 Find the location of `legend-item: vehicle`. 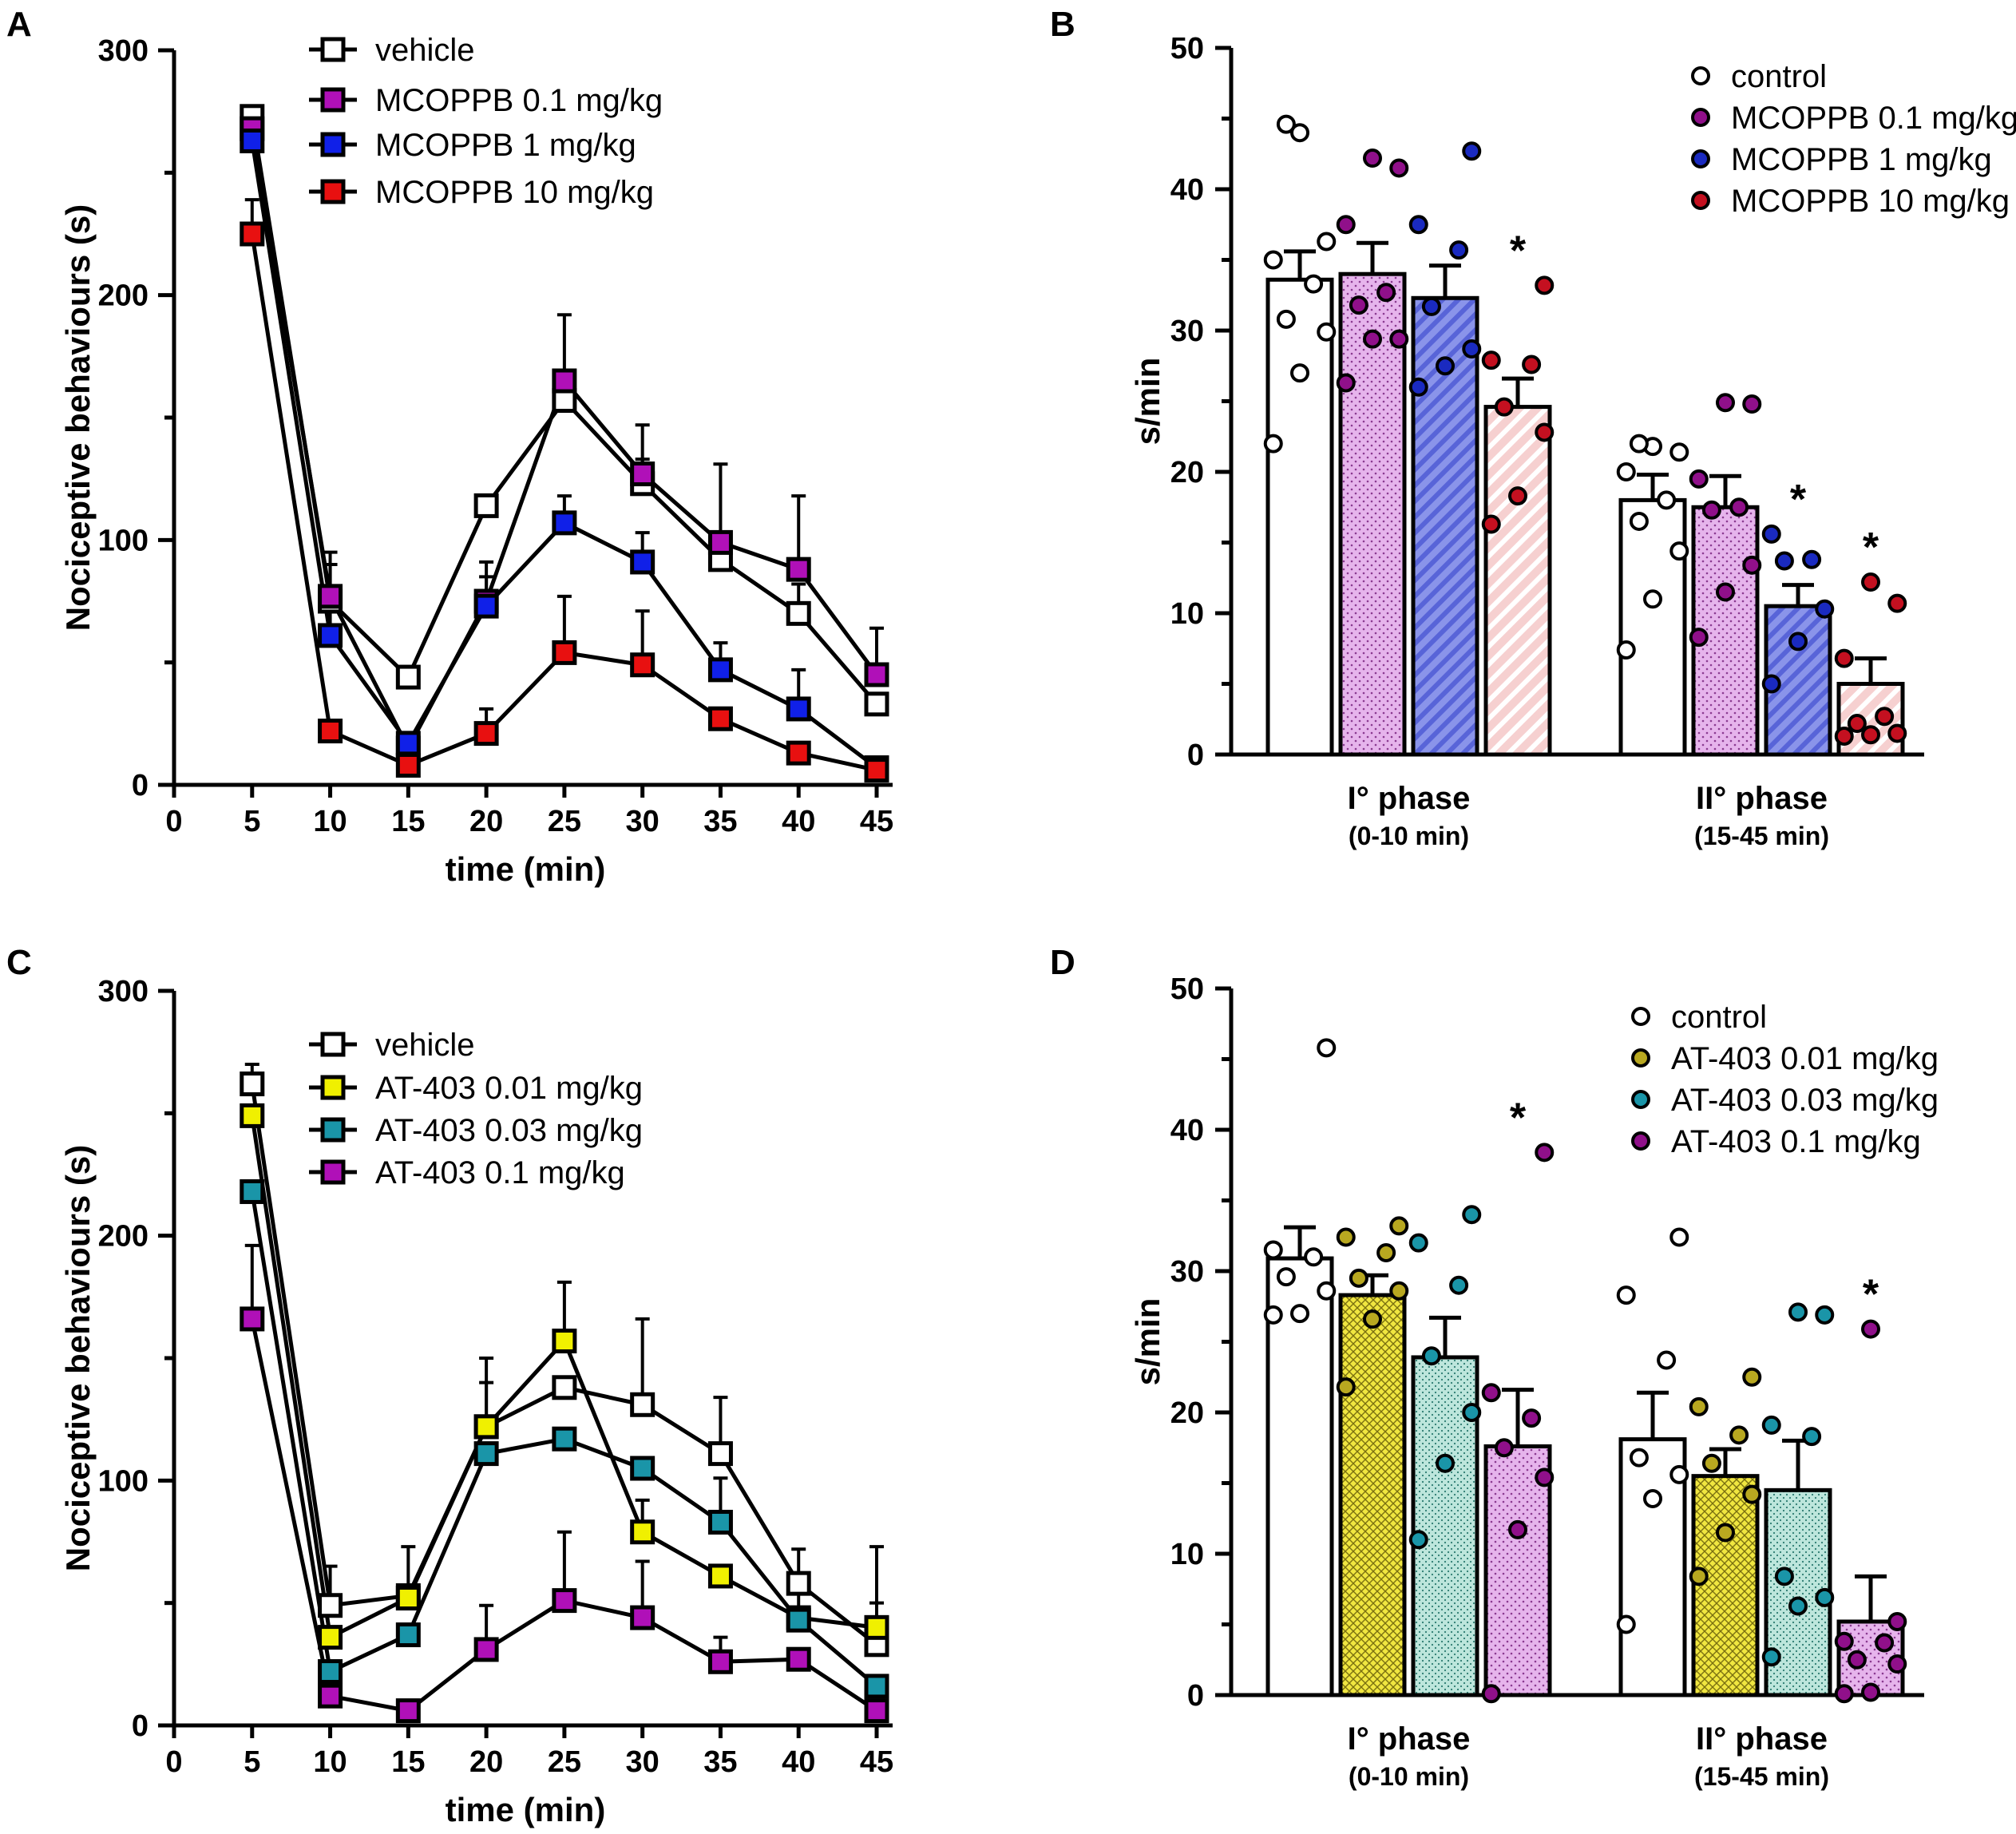

legend-item: vehicle is located at coordinates (392, 1045).